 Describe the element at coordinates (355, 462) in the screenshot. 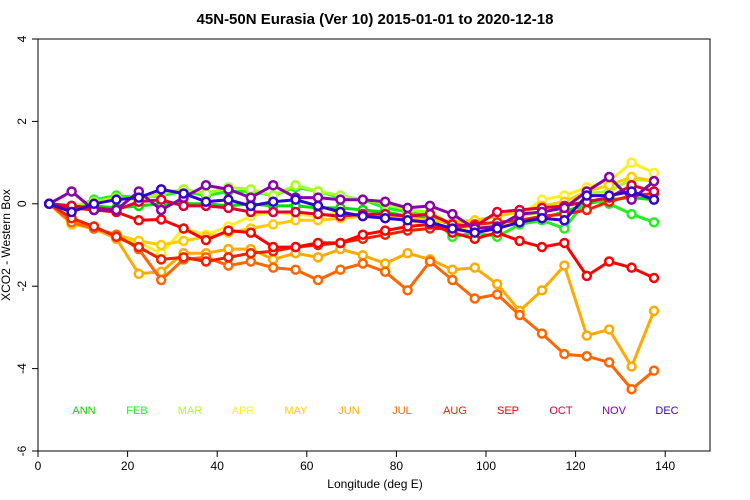

I see `x-axis: 0 20 40 60 80 100 120 140` at that location.